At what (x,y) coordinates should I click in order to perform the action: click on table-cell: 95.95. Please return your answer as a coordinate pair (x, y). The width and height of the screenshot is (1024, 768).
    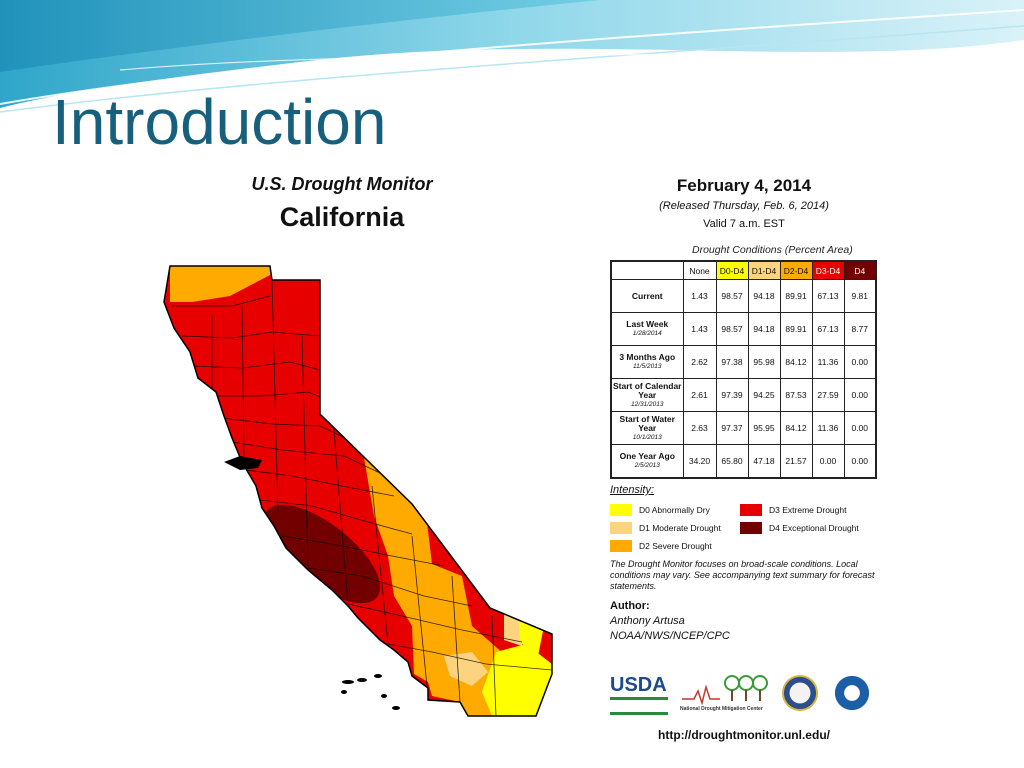
    Looking at the image, I should click on (764, 428).